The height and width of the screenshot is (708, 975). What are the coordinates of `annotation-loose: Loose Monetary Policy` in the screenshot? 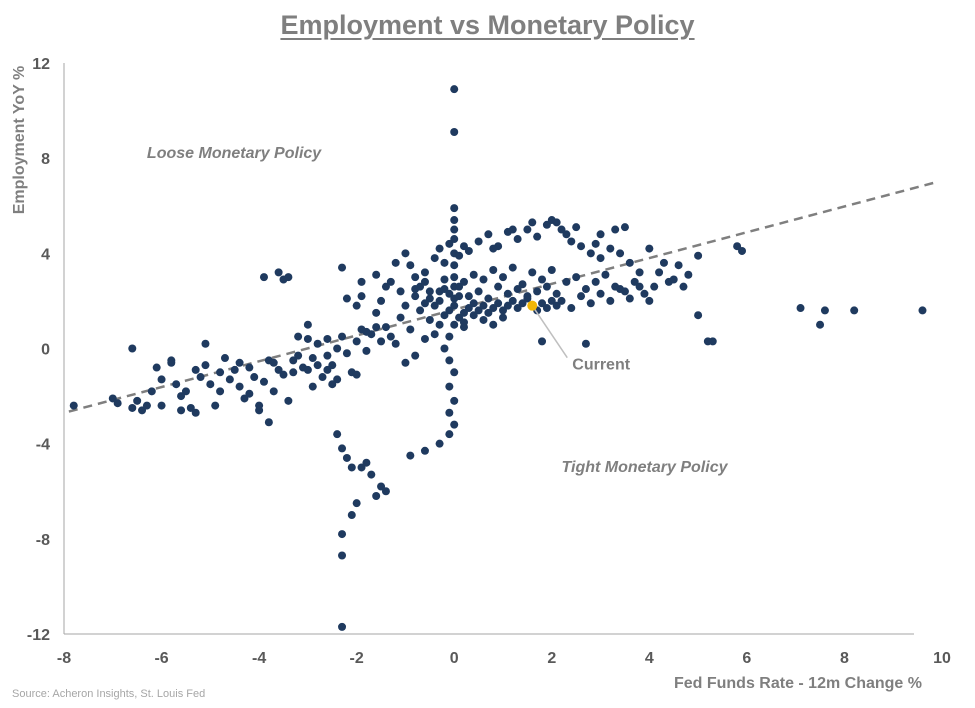 It's located at (234, 153).